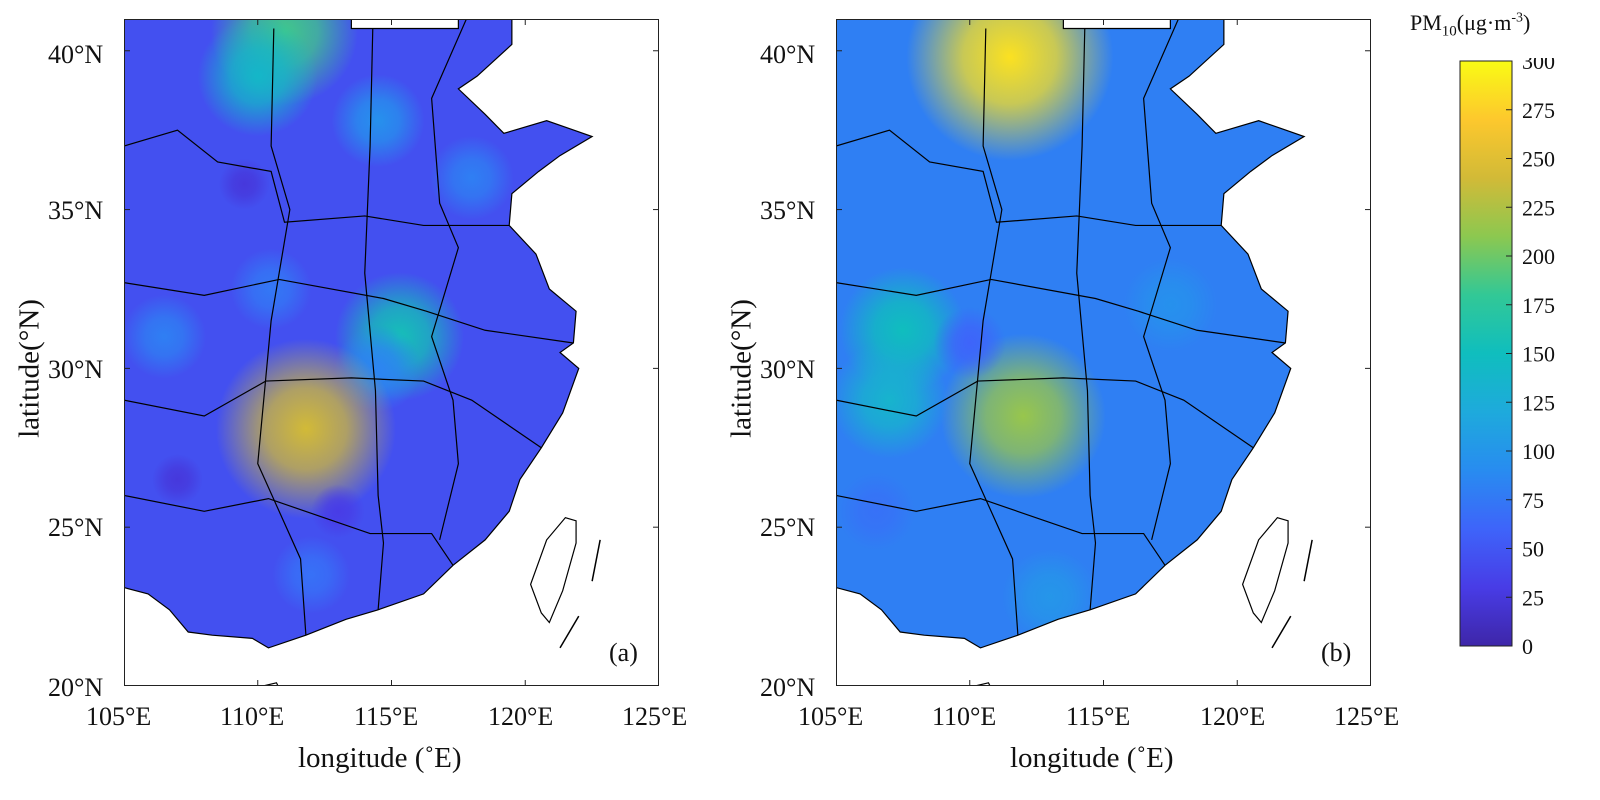 Image resolution: width=1600 pixels, height=800 pixels. What do you see at coordinates (1449, 31) in the screenshot?
I see `colorbar-title-sub: 10` at bounding box center [1449, 31].